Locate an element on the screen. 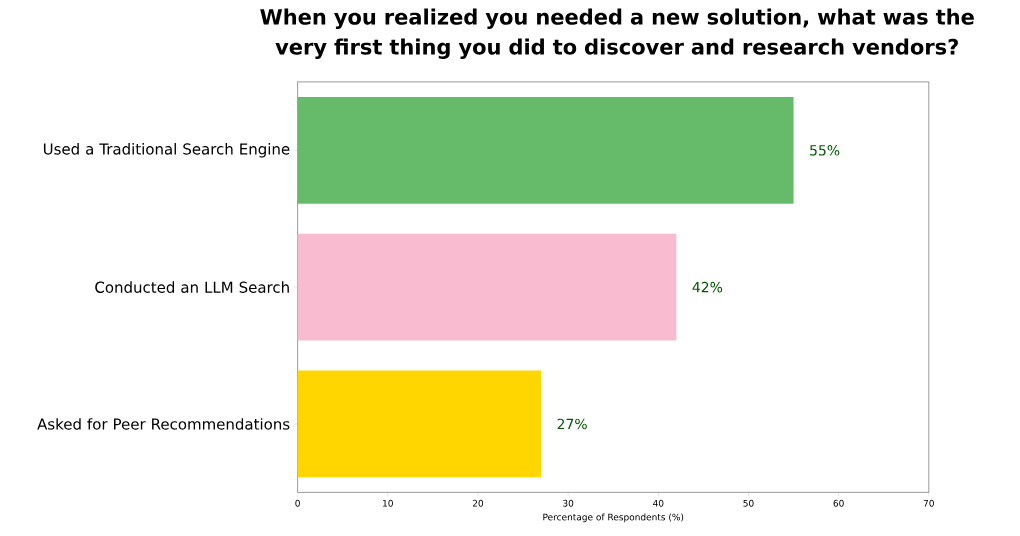 Image resolution: width=1020 pixels, height=536 pixels. chart-title: When you realized you needed a new solution, what was the very first thing you did to discover and research vendors? is located at coordinates (617, 33).